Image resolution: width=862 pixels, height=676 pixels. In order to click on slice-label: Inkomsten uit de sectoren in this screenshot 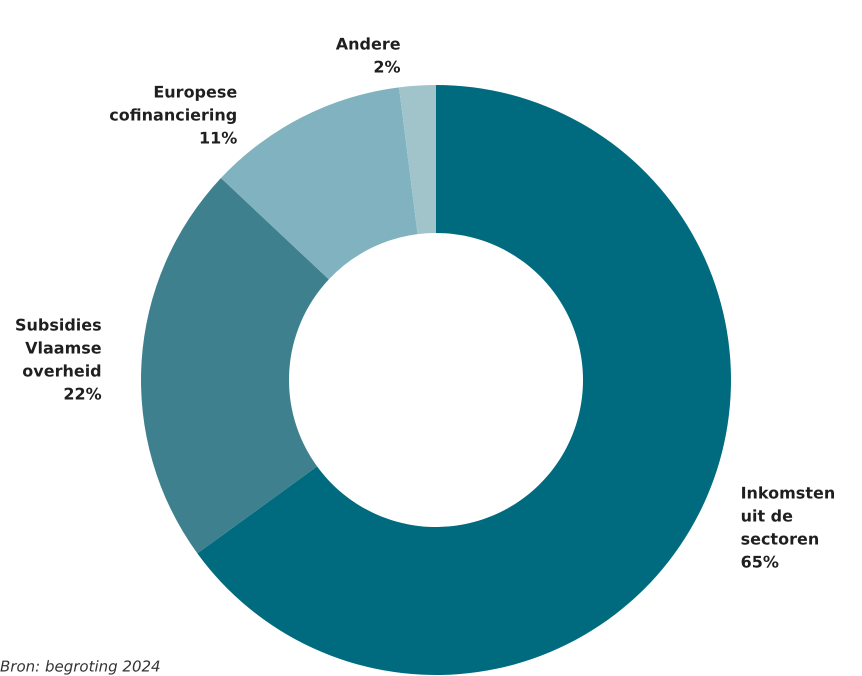, I will do `click(788, 516)`.